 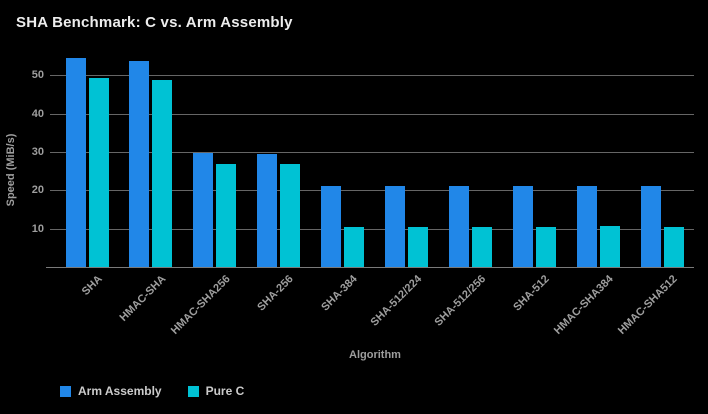 I want to click on legend: Arm Assembly Pure C, so click(x=152, y=391).